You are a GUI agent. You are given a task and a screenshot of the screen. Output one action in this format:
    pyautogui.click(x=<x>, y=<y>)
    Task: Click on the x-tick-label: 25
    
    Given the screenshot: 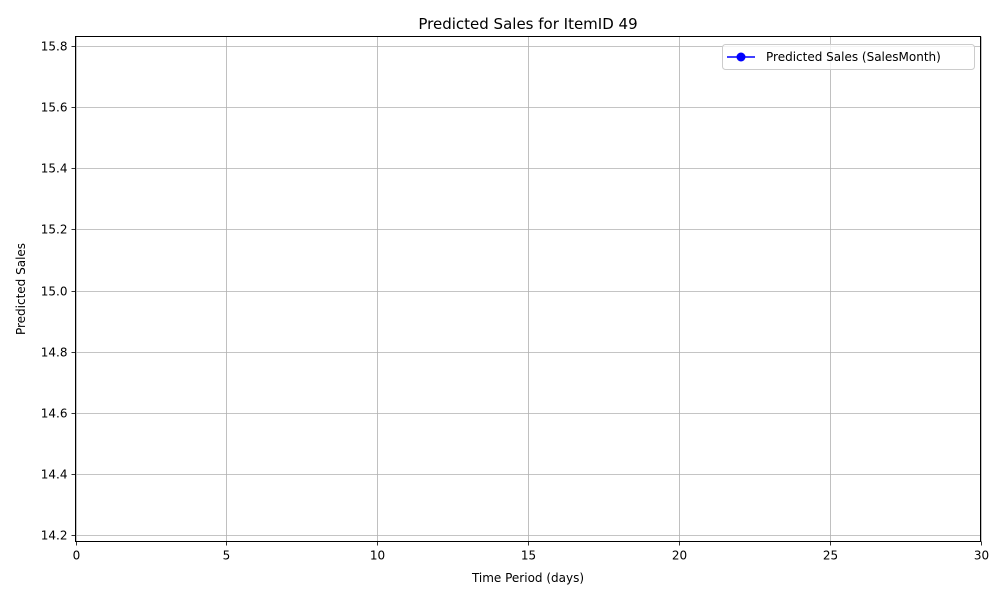 What is the action you would take?
    pyautogui.click(x=830, y=556)
    